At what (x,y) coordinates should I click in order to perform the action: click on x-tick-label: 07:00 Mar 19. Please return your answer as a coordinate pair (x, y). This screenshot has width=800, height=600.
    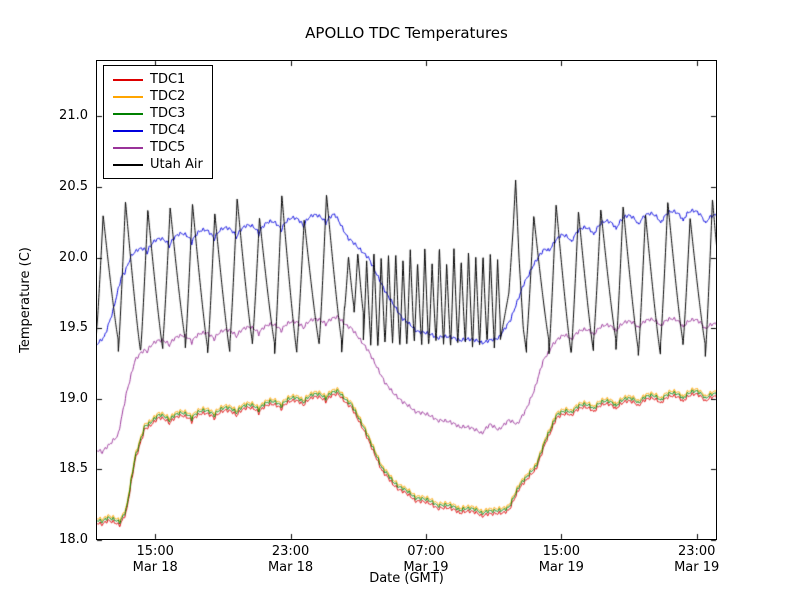
    Looking at the image, I should click on (426, 560).